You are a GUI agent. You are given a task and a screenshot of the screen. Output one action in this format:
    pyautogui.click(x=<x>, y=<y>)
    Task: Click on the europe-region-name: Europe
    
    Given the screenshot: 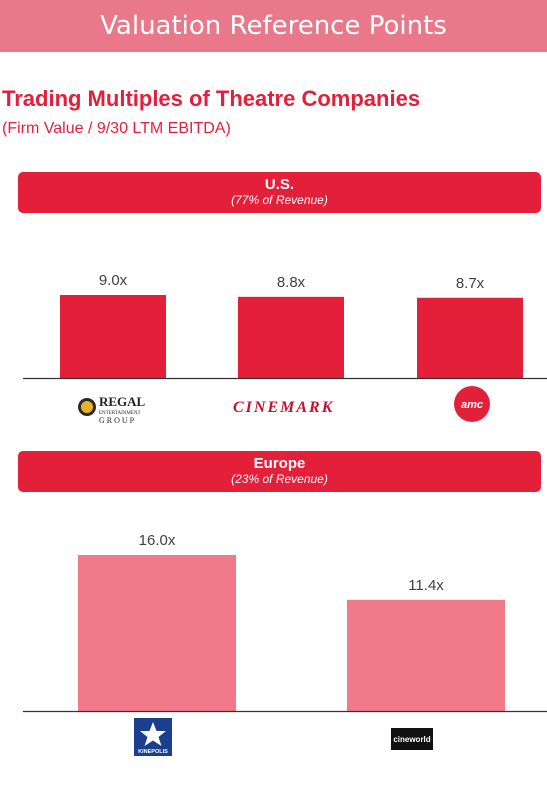 What is the action you would take?
    pyautogui.click(x=279, y=463)
    